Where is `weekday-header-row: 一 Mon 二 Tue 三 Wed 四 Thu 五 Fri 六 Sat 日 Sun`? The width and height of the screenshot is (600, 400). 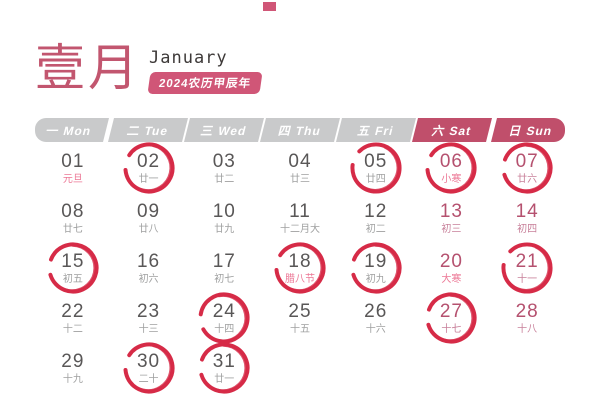 weekday-header-row: 一 Mon 二 Tue 三 Wed 四 Thu 五 Fri 六 Sat 日 Sun is located at coordinates (300, 130).